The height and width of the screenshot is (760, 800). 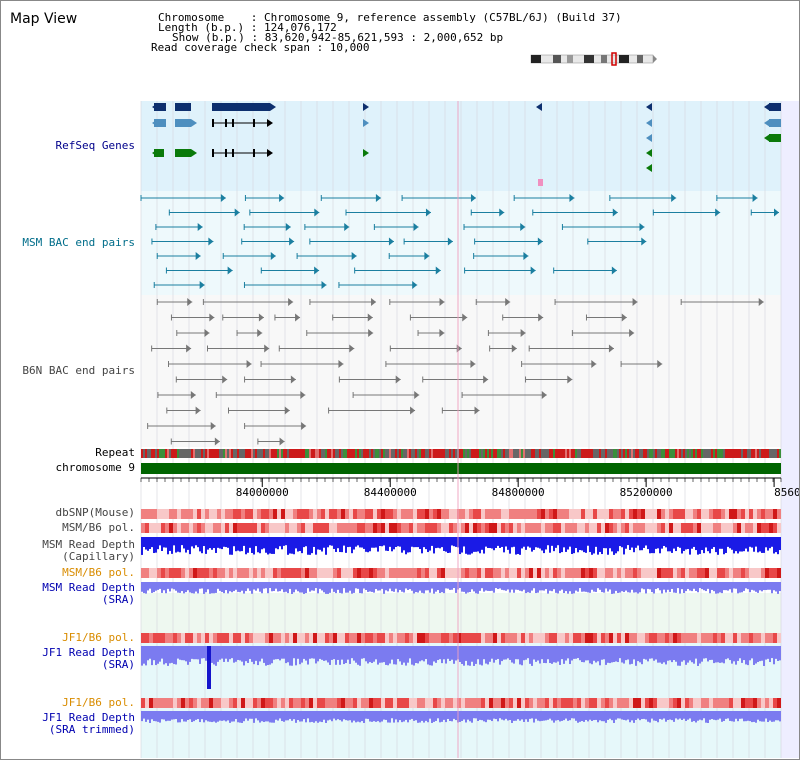 What do you see at coordinates (461, 468) in the screenshot?
I see `chromosome-bar` at bounding box center [461, 468].